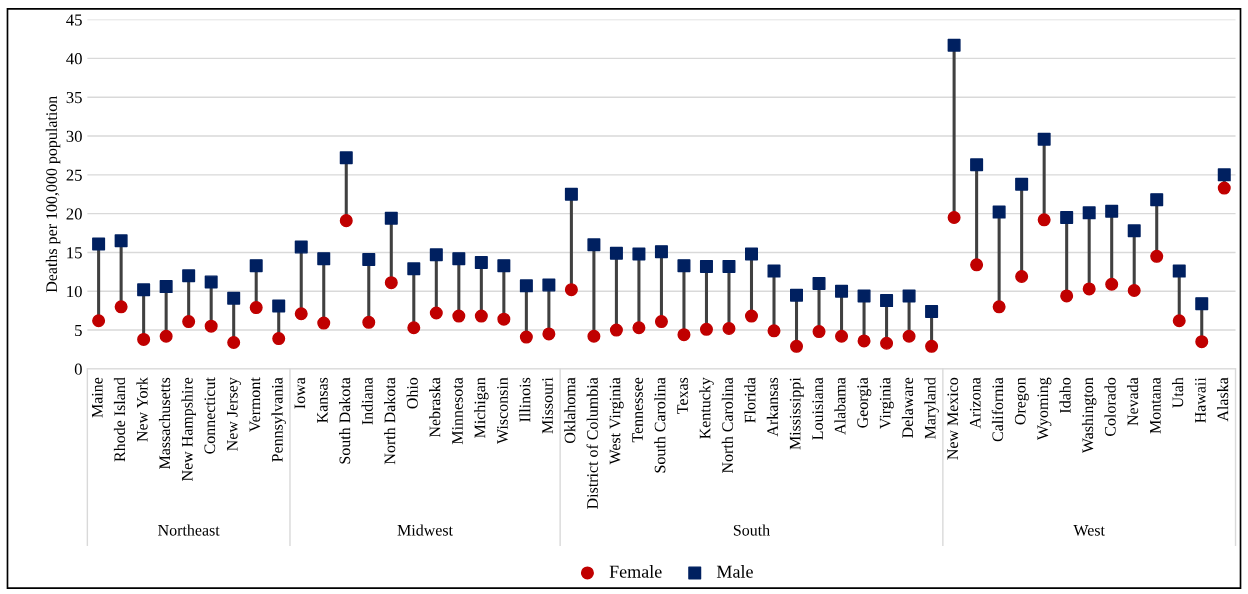  Describe the element at coordinates (616, 421) in the screenshot. I see `x-tick-label: West Virginia` at that location.